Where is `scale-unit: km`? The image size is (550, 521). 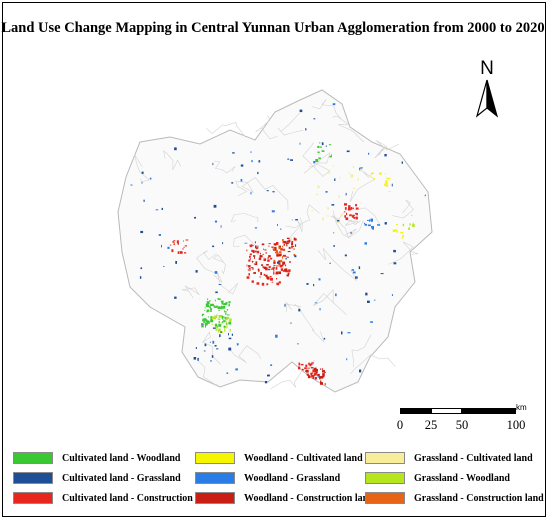
scale-unit: km is located at coordinates (521, 407).